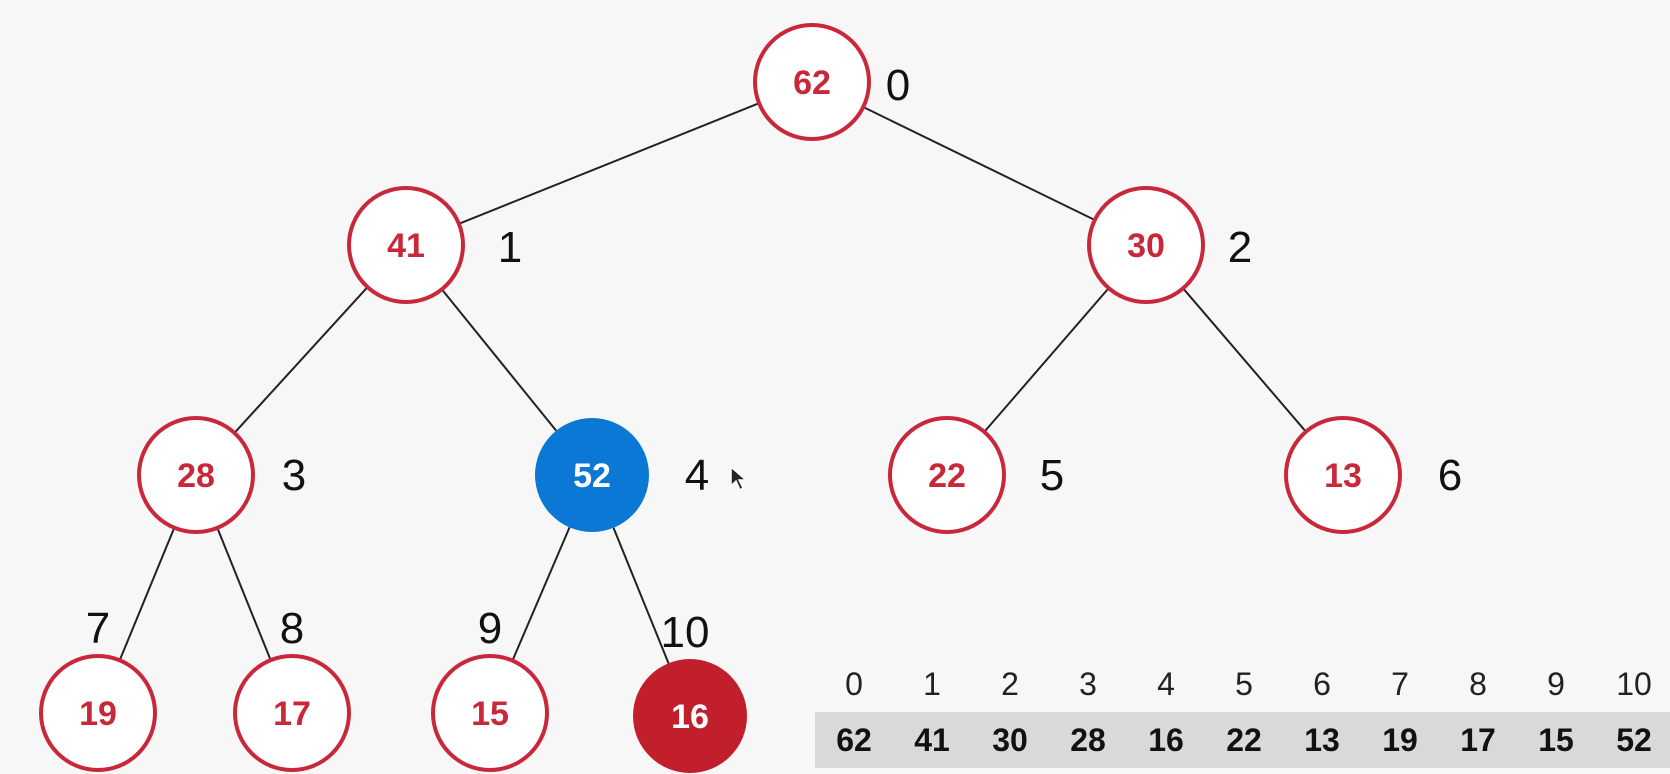  I want to click on node-index-label: 2, so click(1240, 247).